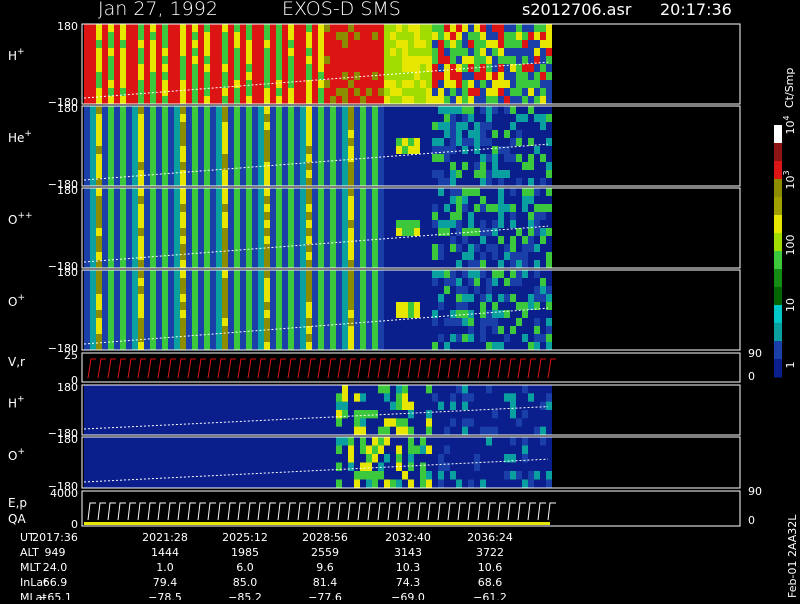 Image resolution: width=800 pixels, height=604 pixels. I want to click on spectrogram, so click(318, 310).